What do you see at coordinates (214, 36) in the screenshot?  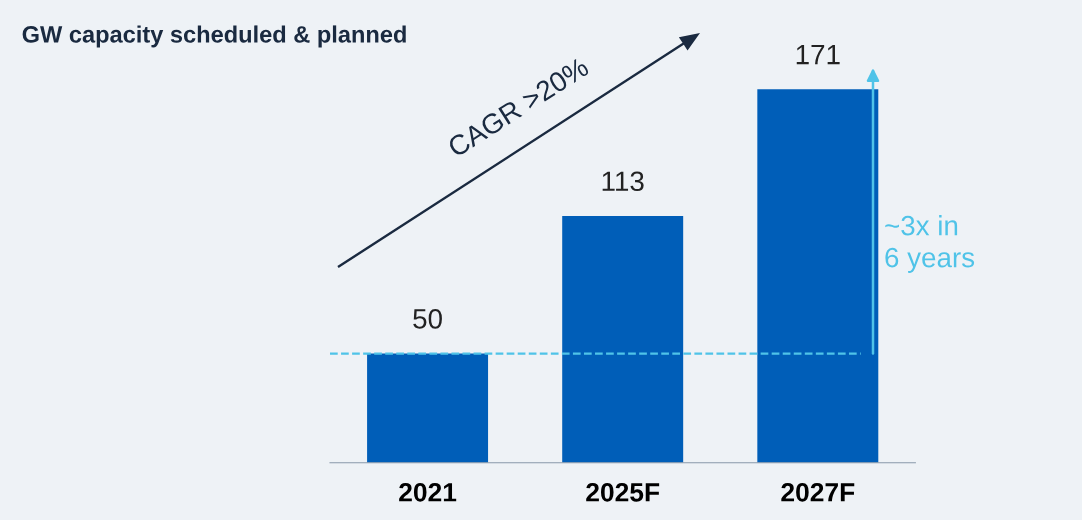 I see `chart-title: GW capacity scheduled & planned` at bounding box center [214, 36].